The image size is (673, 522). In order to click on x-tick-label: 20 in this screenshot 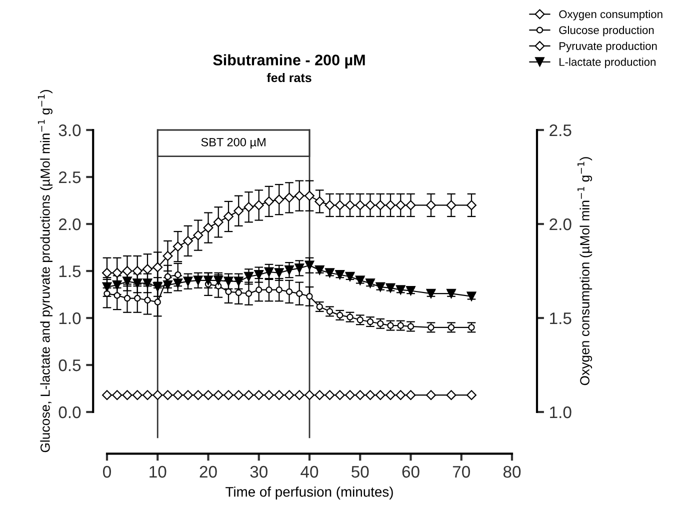, I will do `click(208, 472)`.